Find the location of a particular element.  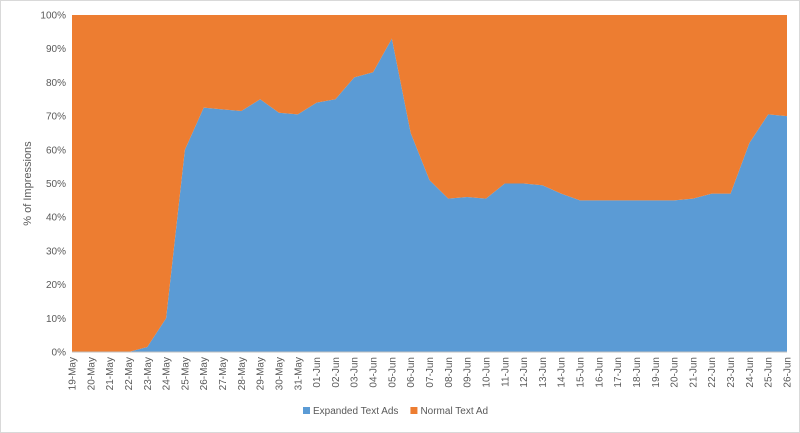

x-tick-label: 10-Jun is located at coordinates (486, 372).